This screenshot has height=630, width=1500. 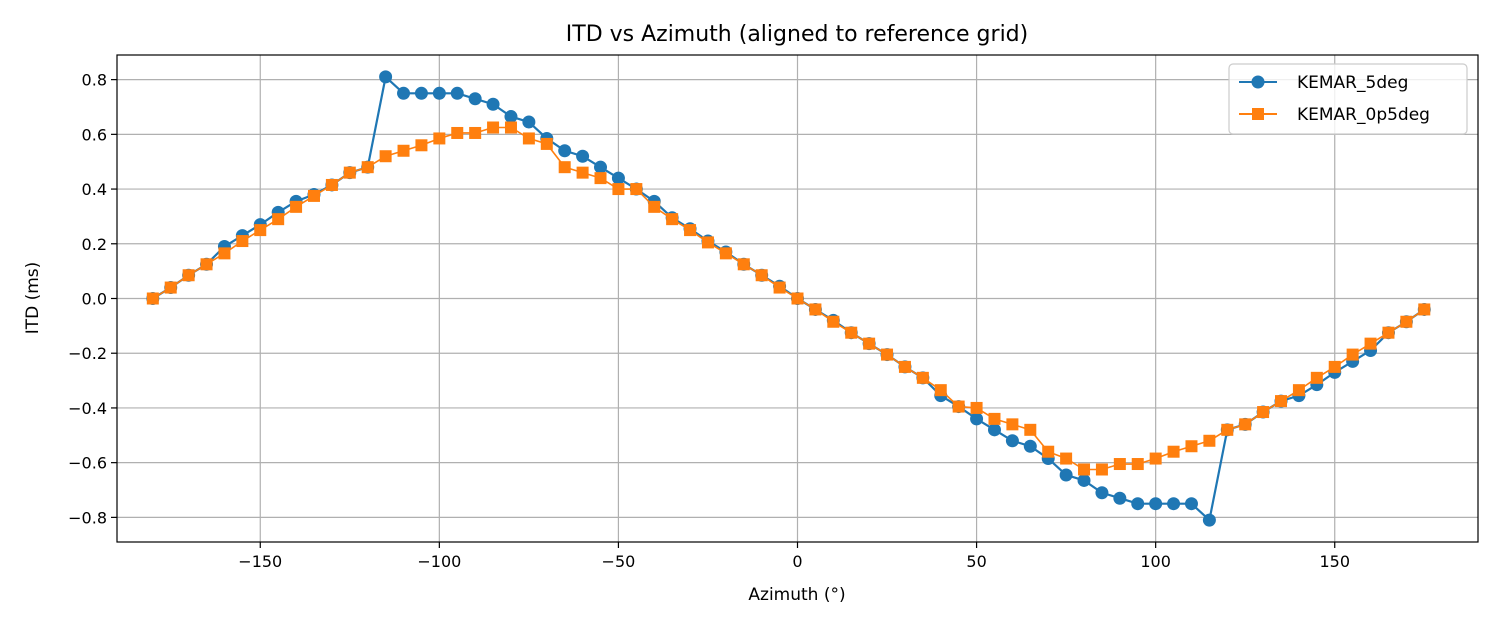 I want to click on y-tick-label: −0.8, so click(x=87, y=517).